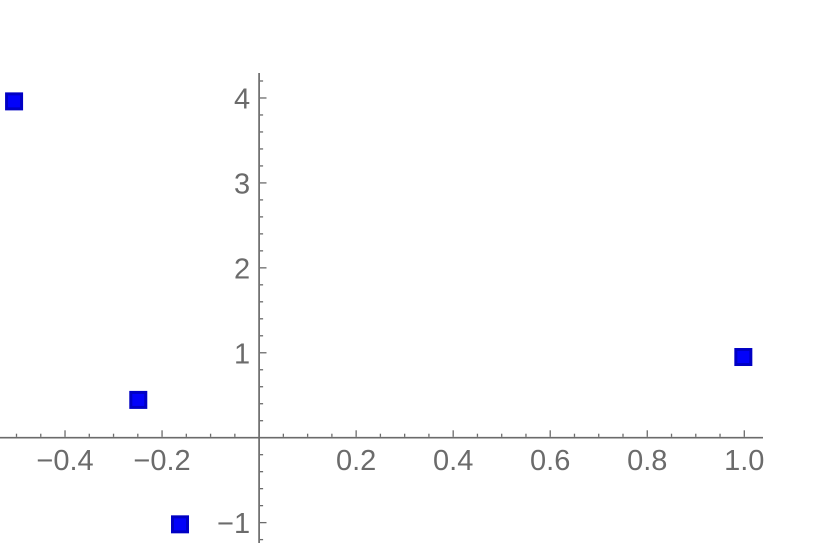 Image resolution: width=830 pixels, height=546 pixels. Describe the element at coordinates (242, 269) in the screenshot. I see `y-tick-label: 2` at that location.